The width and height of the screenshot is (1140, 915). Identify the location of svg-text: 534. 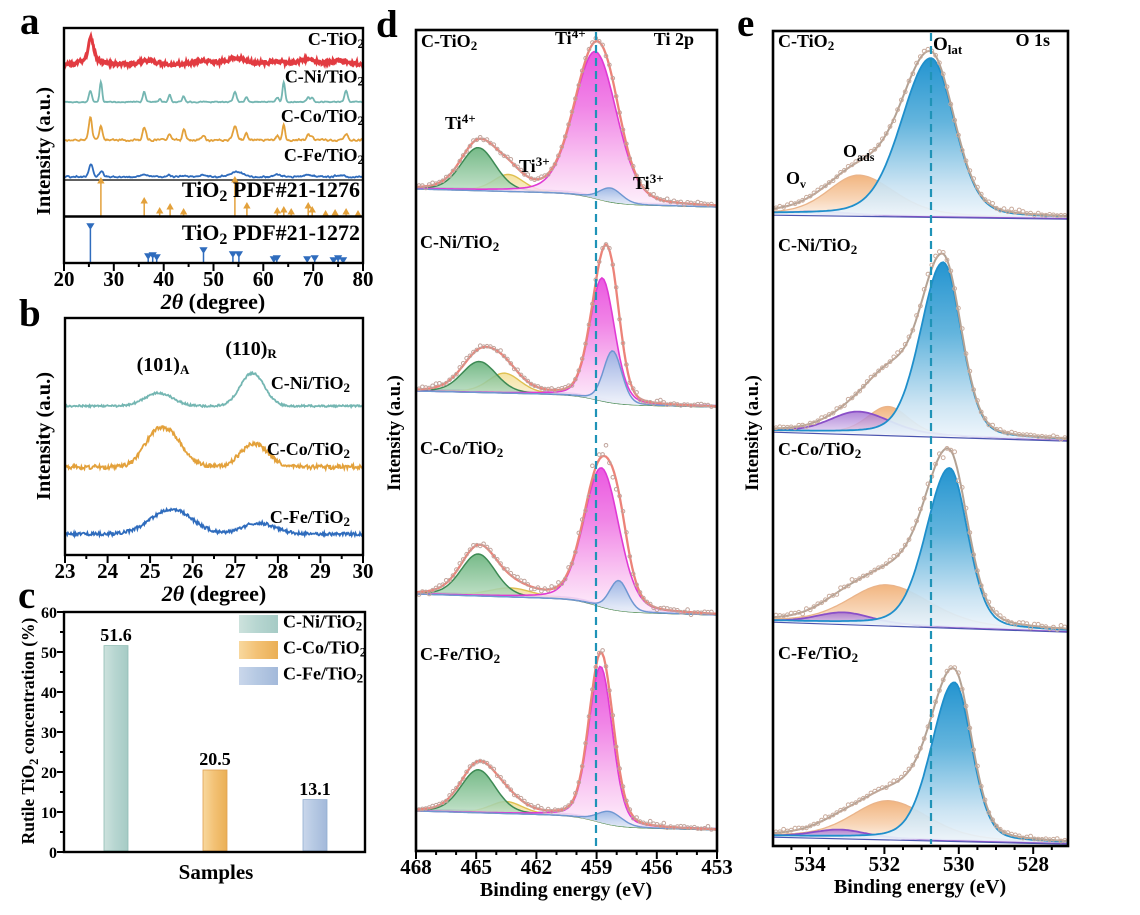
(810, 864).